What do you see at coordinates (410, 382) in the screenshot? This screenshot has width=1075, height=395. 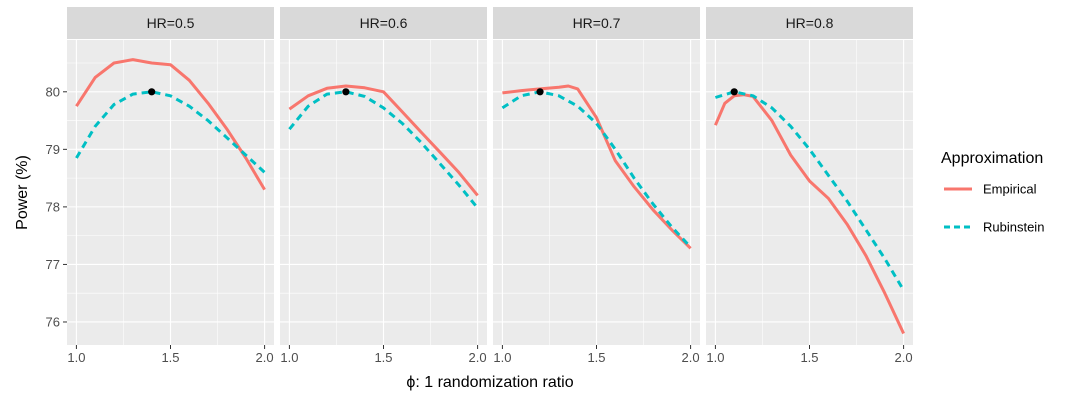 I see `x-axis-title-symbol: ϕ` at bounding box center [410, 382].